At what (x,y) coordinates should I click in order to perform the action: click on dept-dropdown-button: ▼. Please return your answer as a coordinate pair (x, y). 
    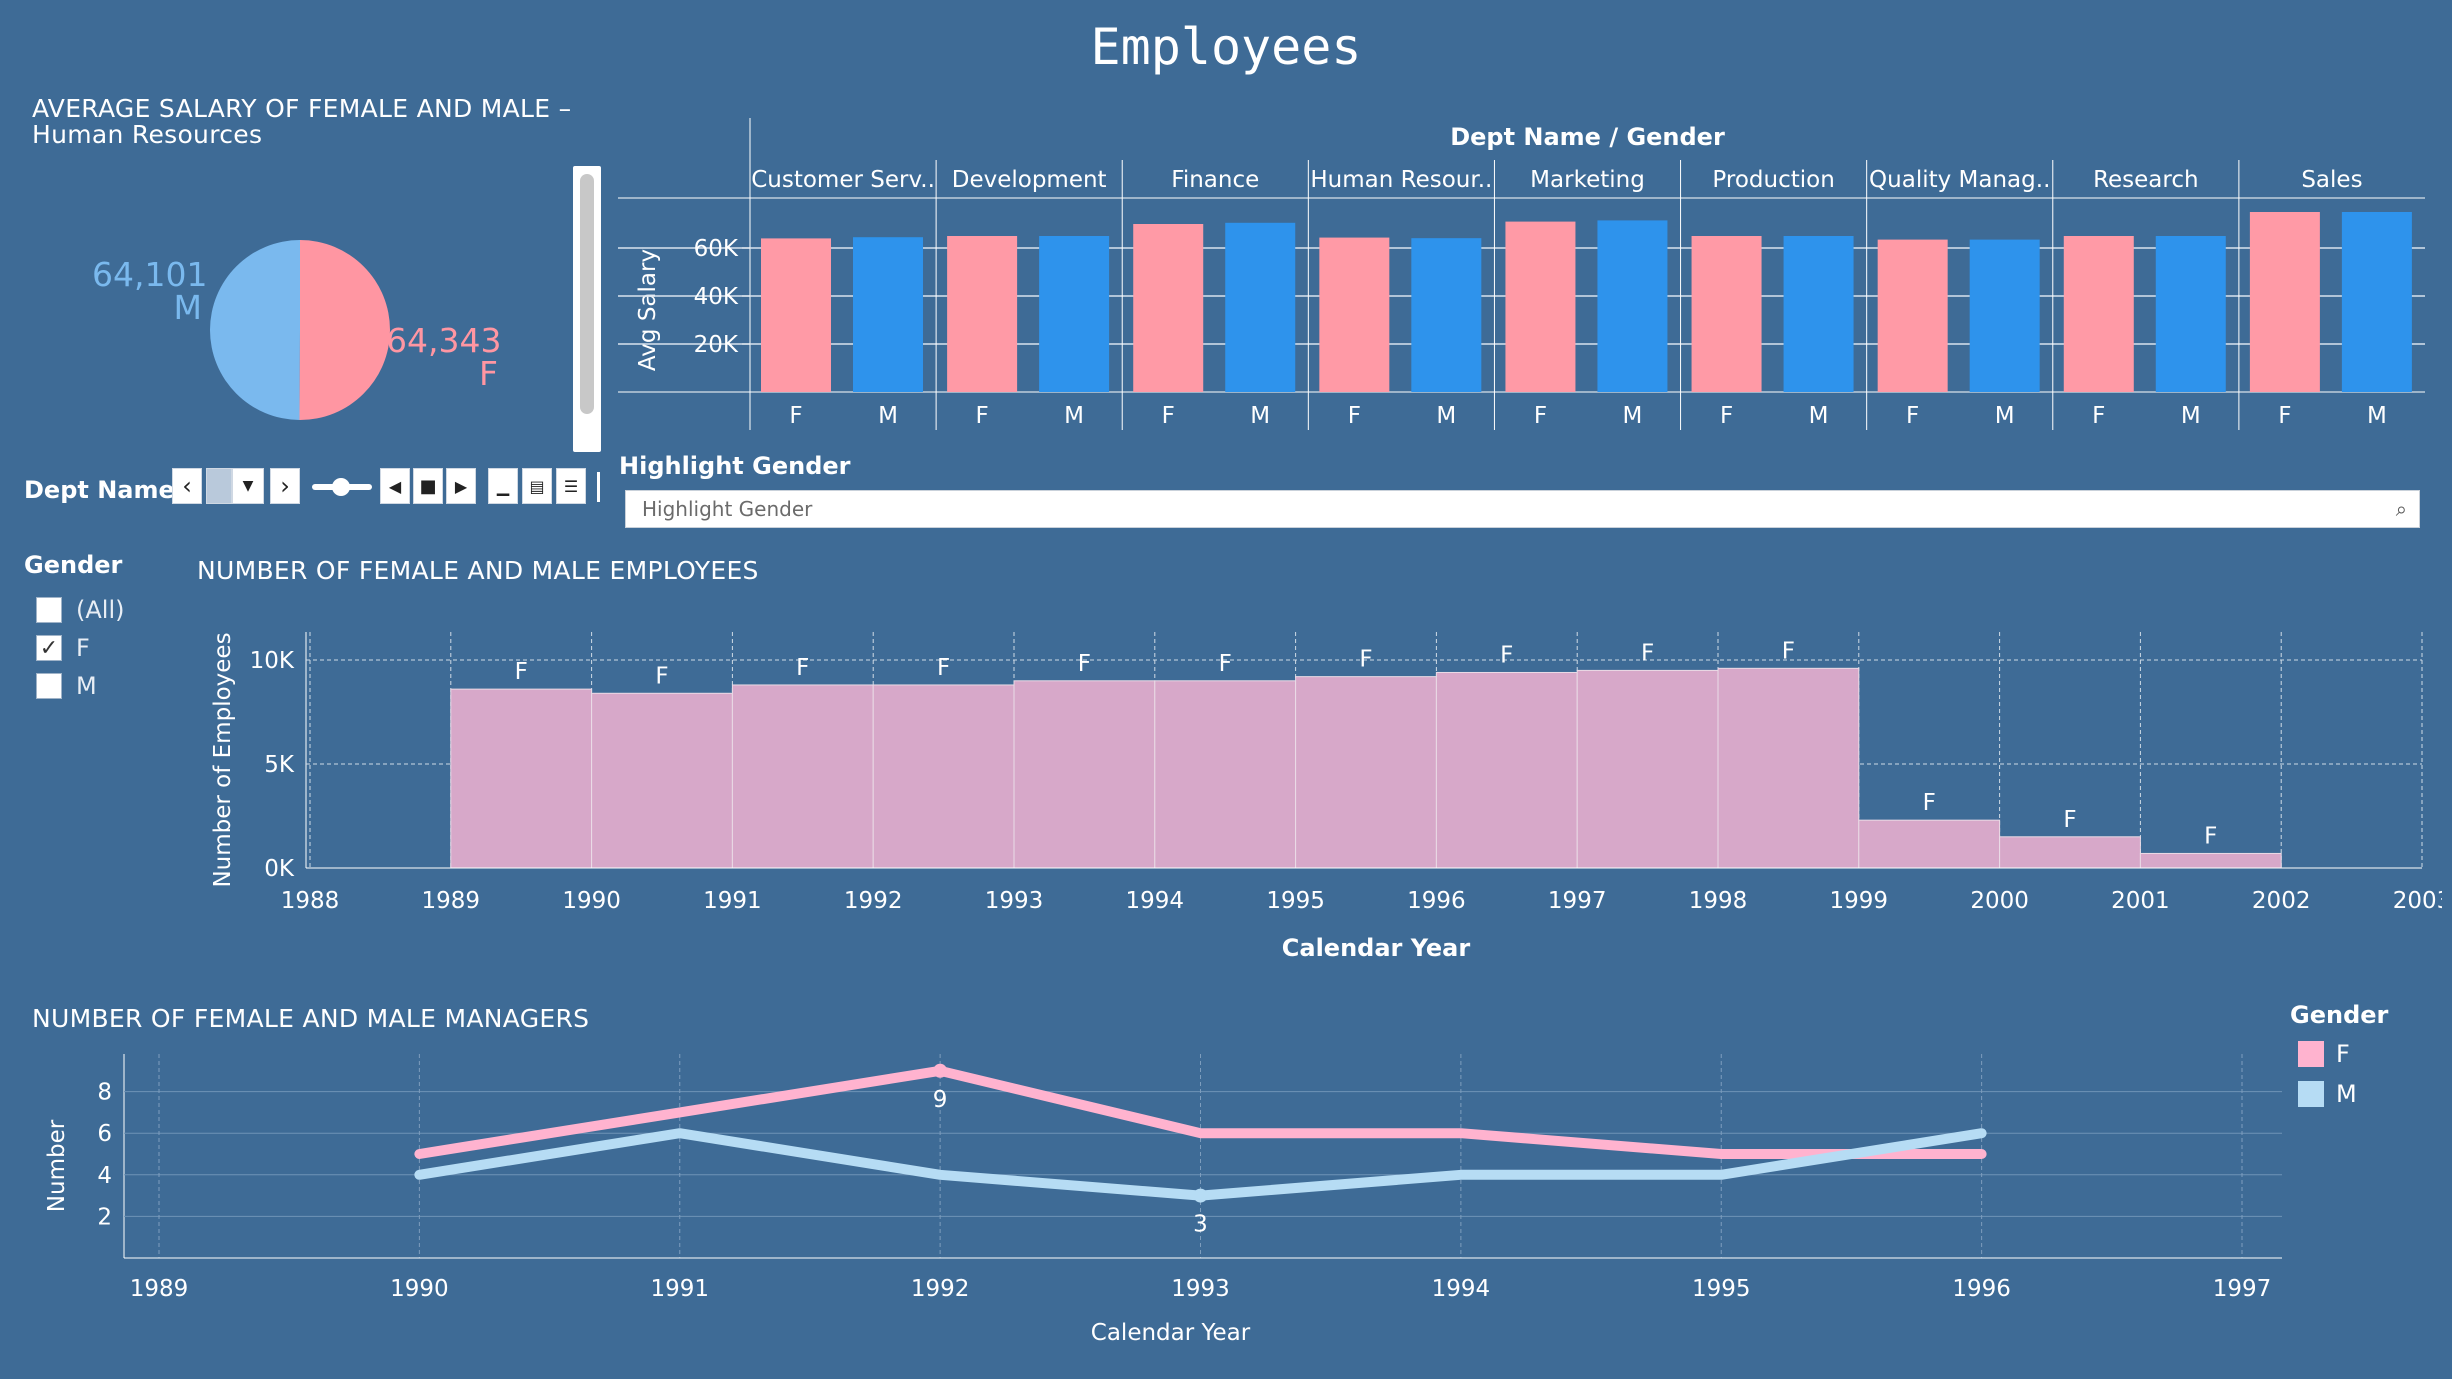
    Looking at the image, I should click on (248, 486).